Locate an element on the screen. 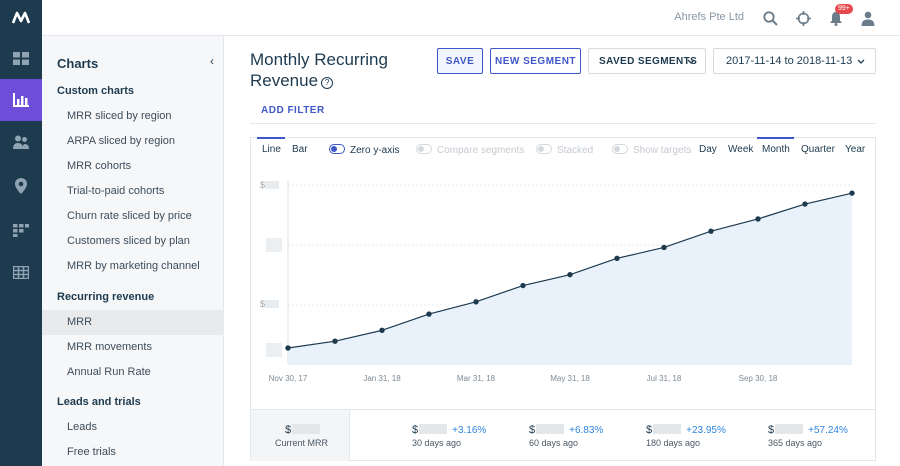 Image resolution: width=900 pixels, height=466 pixels. search-icon is located at coordinates (770, 18).